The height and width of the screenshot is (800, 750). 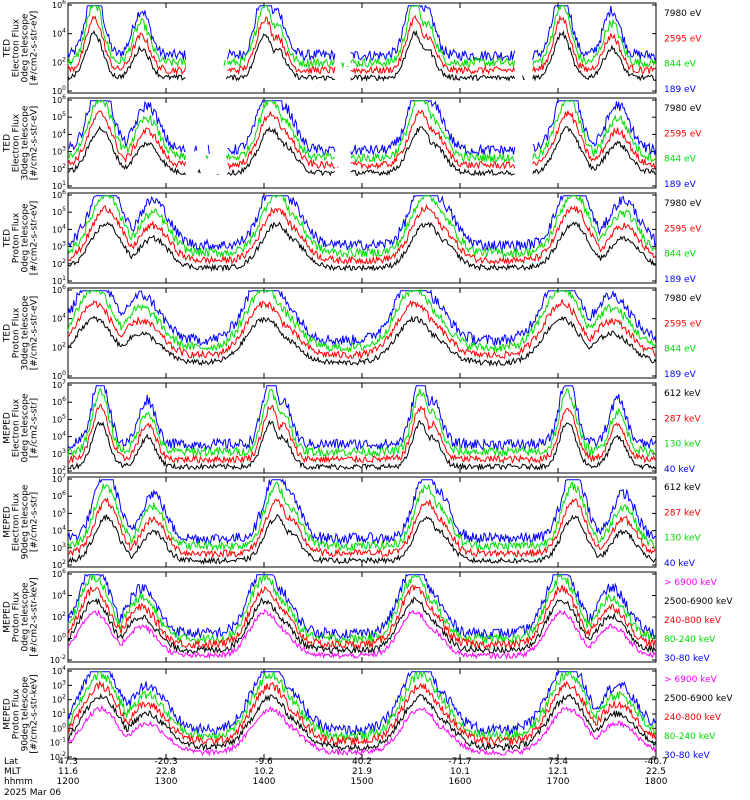 What do you see at coordinates (264, 762) in the screenshot?
I see `x-row-value: -9.6` at bounding box center [264, 762].